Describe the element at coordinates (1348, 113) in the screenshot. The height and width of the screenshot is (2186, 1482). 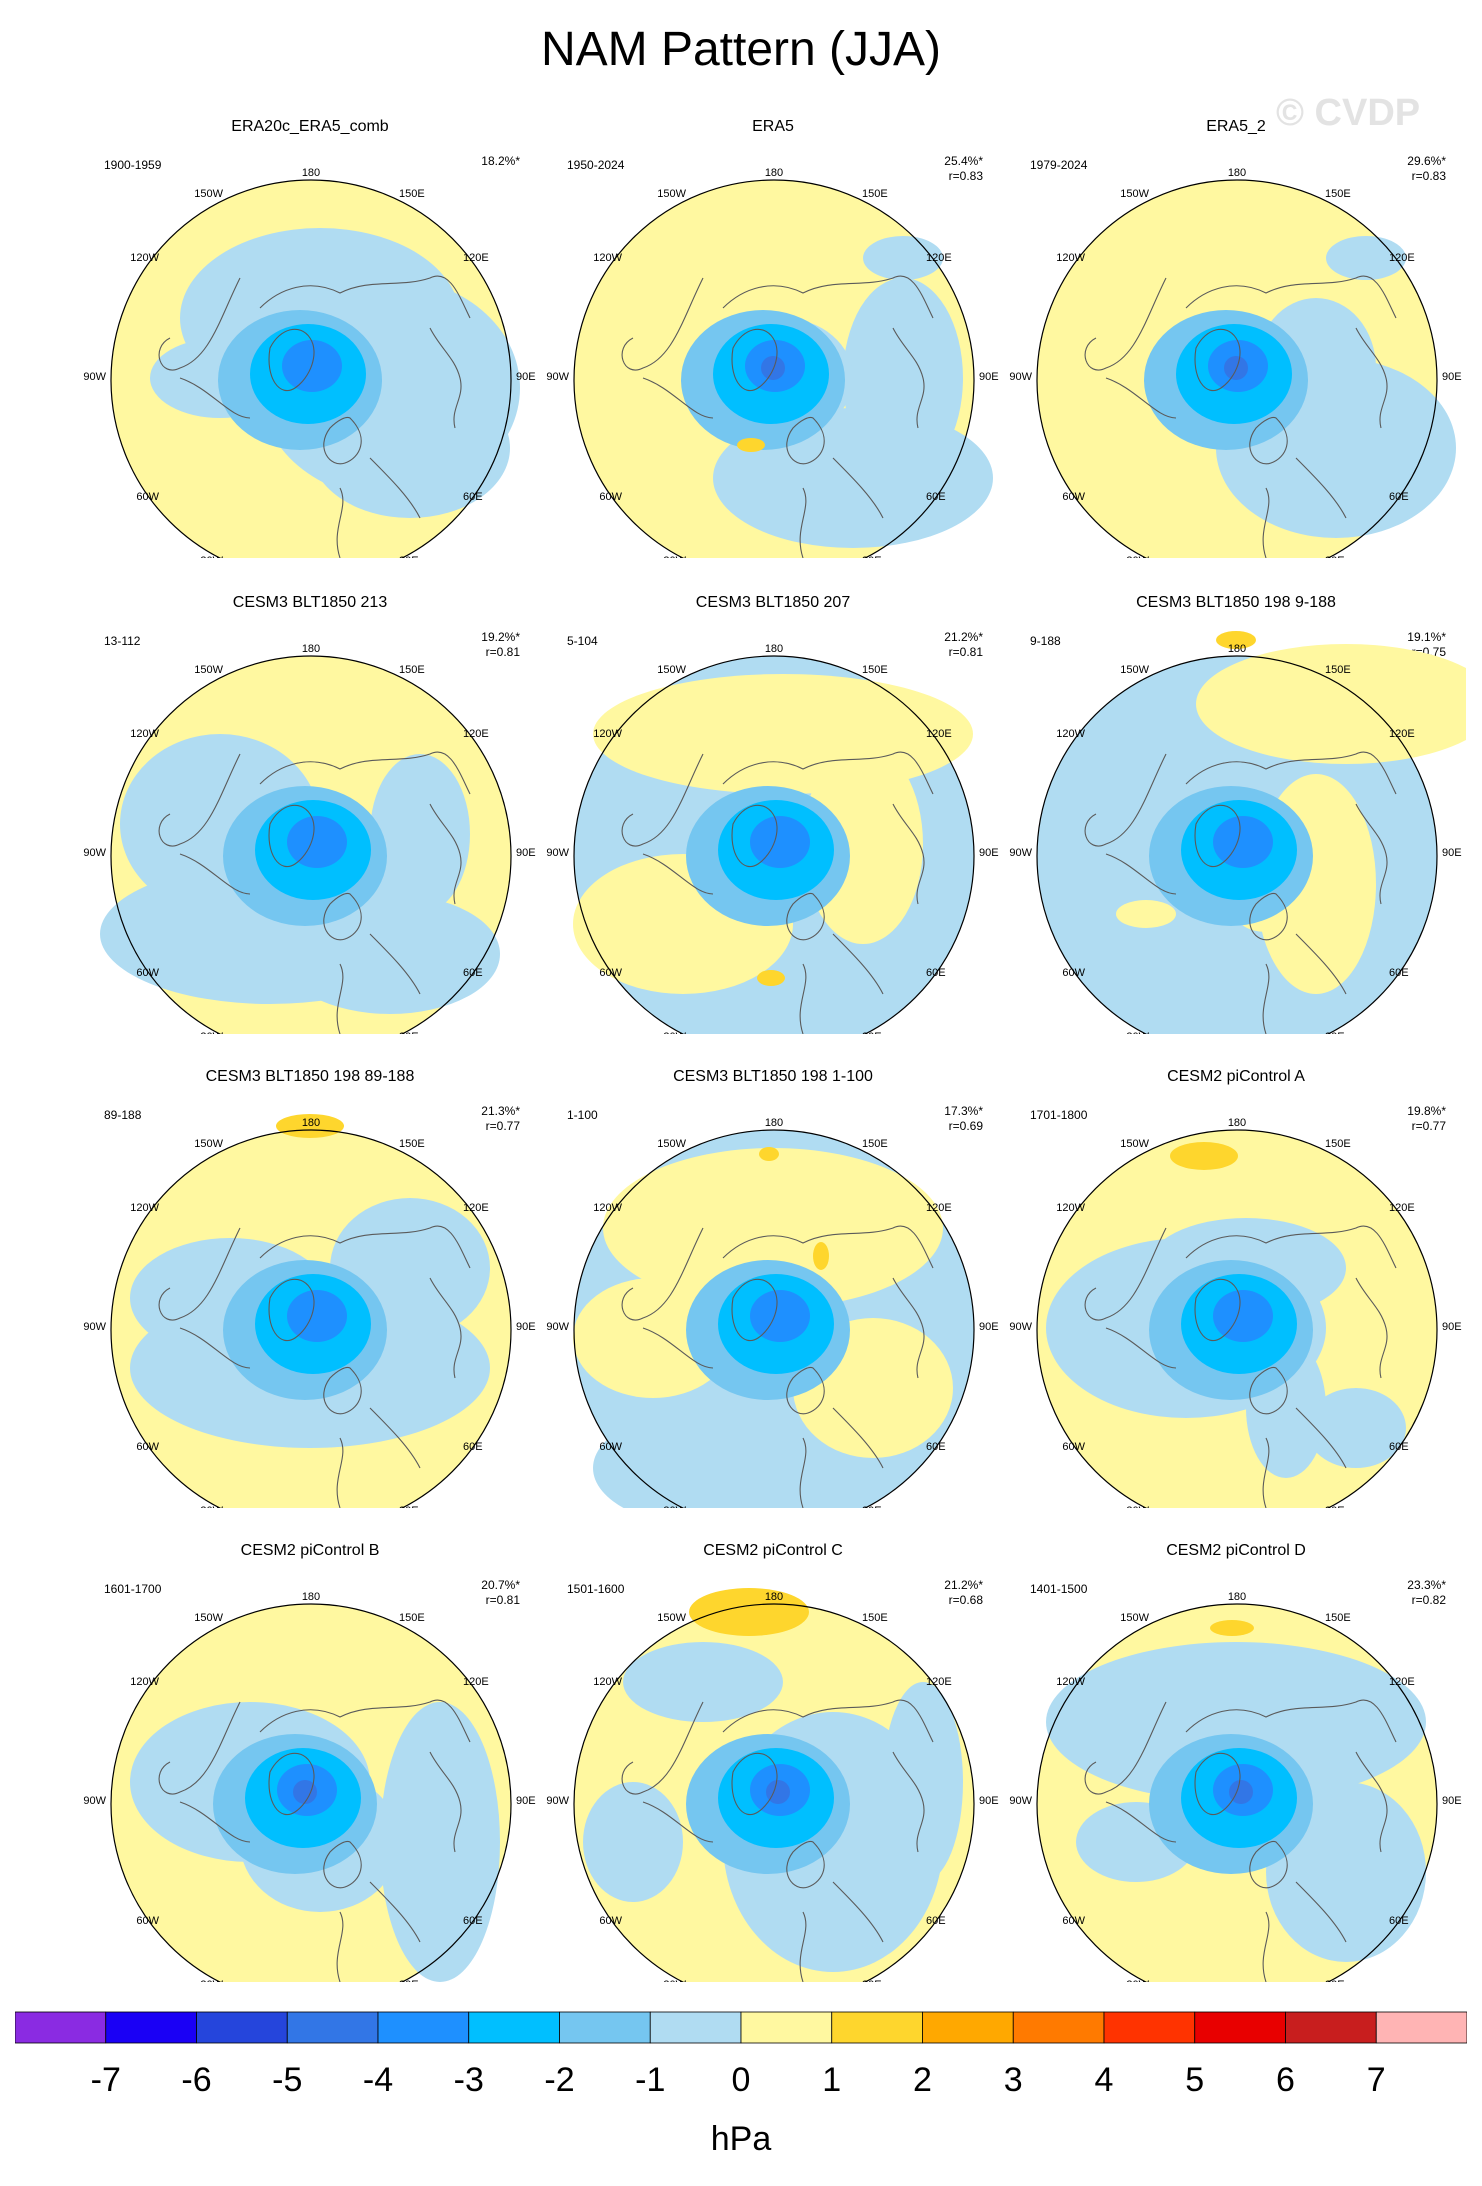
I see `watermark: © CVDP` at that location.